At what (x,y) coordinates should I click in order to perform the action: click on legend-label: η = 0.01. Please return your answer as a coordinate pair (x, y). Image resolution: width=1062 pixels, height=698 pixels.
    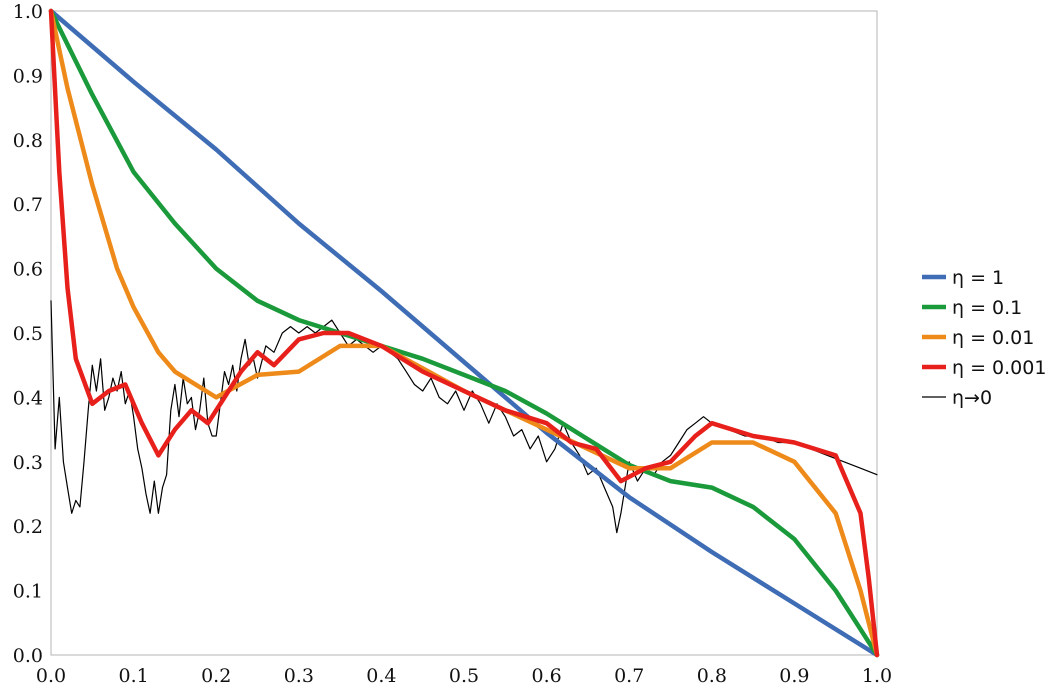
    Looking at the image, I should click on (993, 338).